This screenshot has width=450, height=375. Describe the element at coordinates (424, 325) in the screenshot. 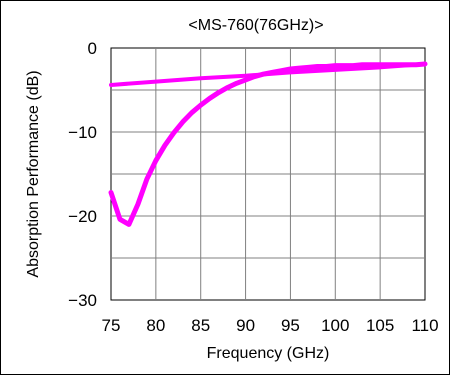

I see `x-tick-label: 110` at that location.